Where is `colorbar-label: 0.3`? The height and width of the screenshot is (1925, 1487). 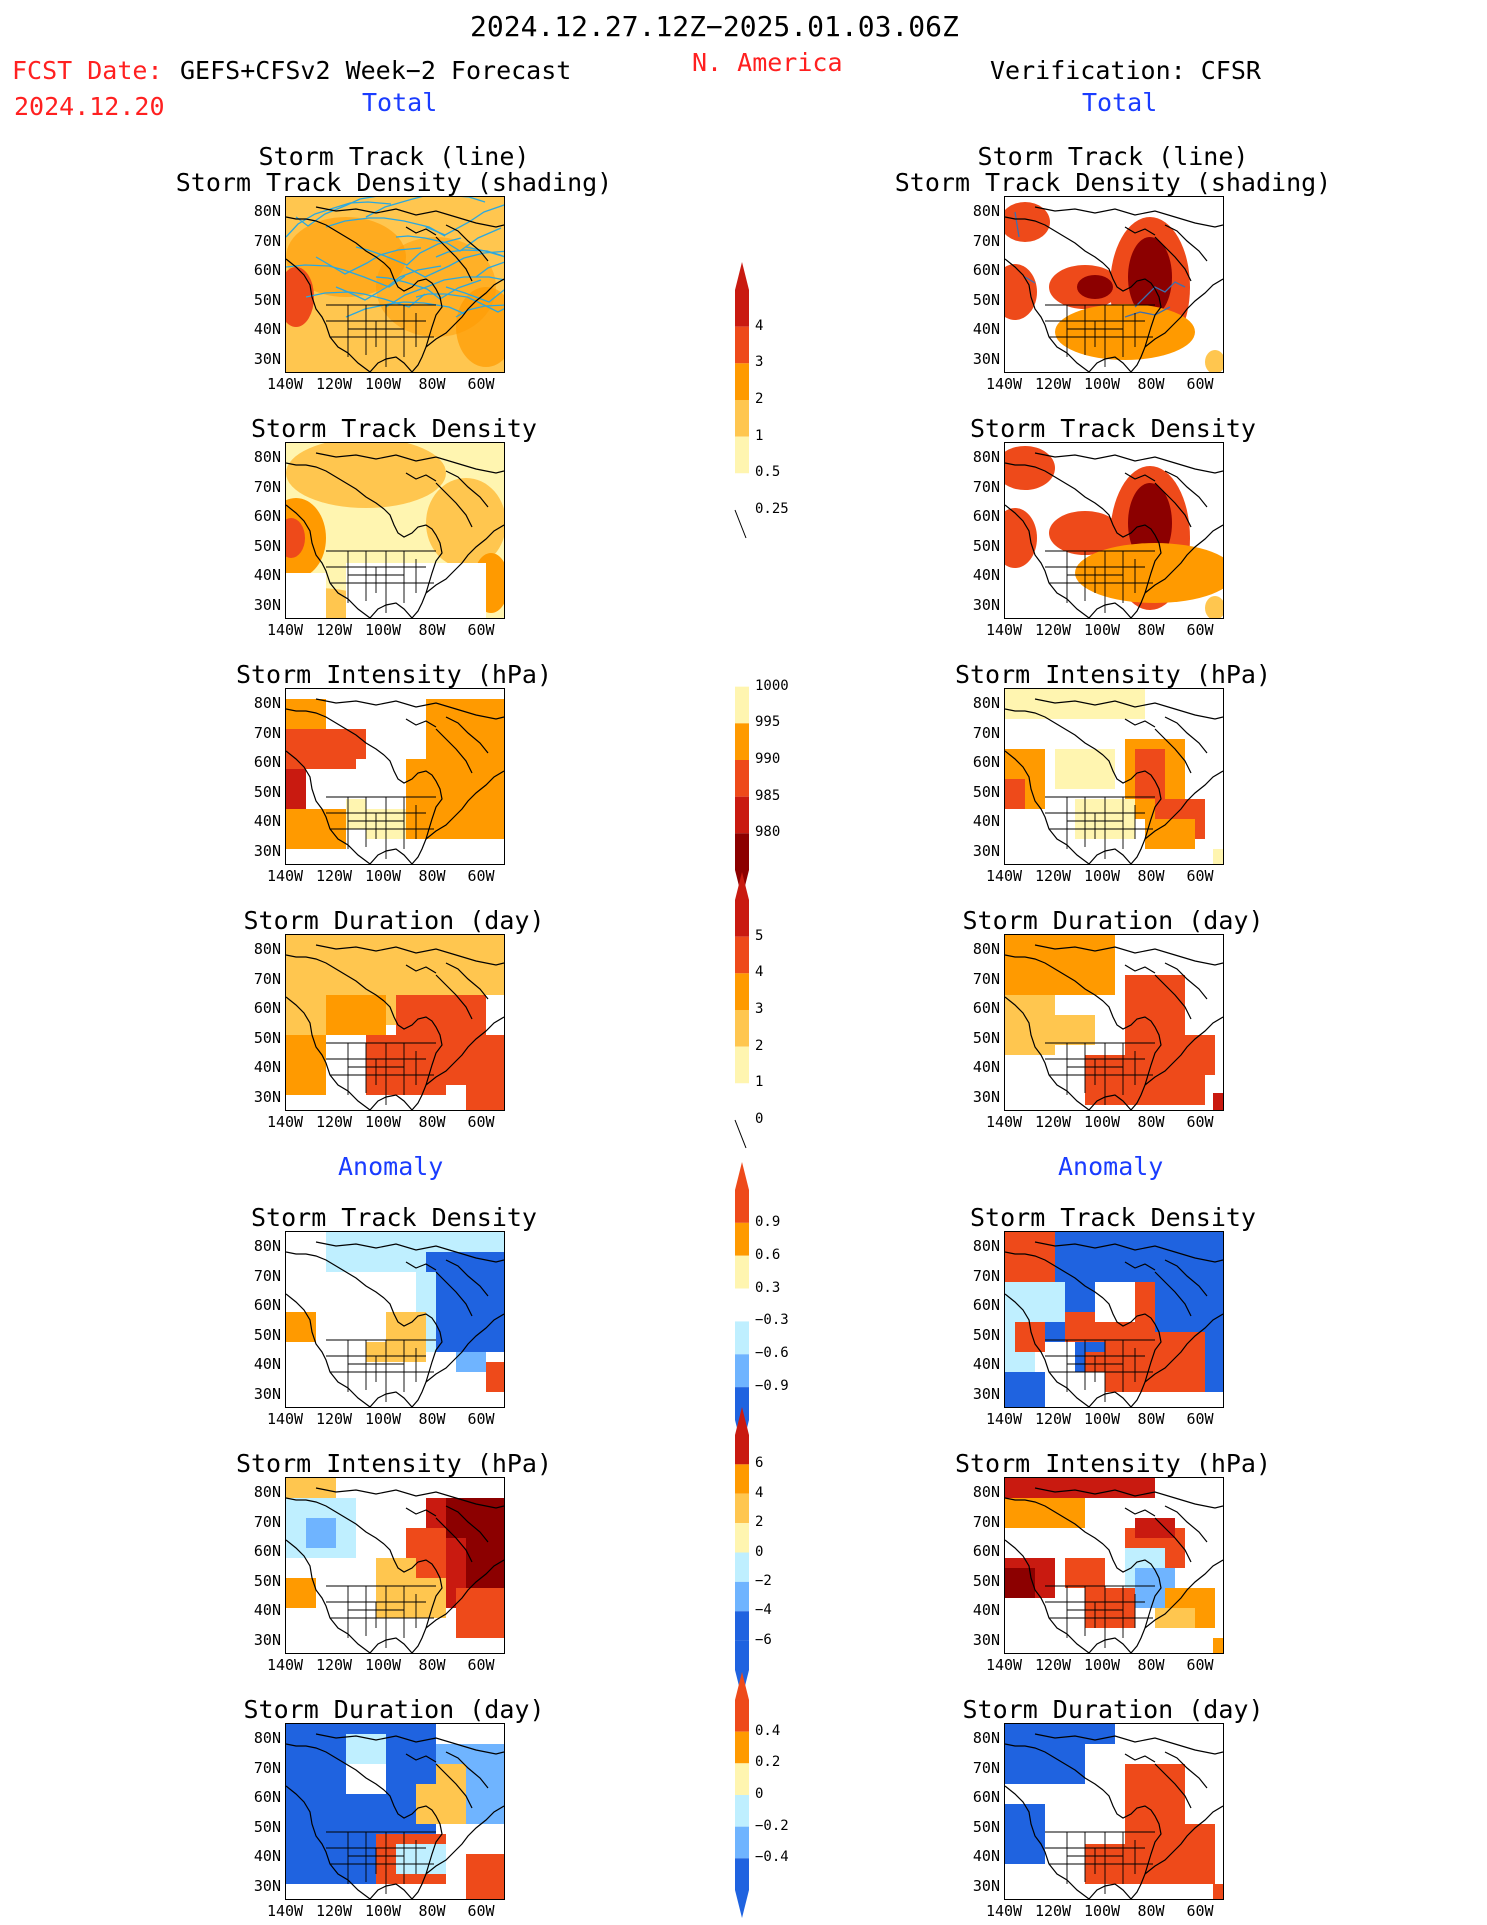
colorbar-label: 0.3 is located at coordinates (768, 1287).